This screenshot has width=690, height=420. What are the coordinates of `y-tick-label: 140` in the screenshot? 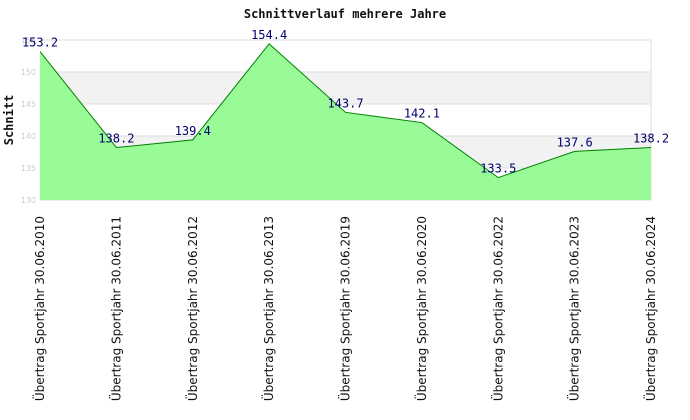 It's located at (28, 136).